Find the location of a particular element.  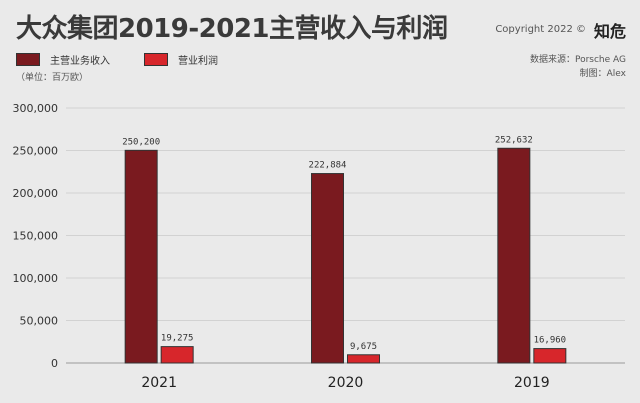

bar-value-label: 9,675 is located at coordinates (363, 347).